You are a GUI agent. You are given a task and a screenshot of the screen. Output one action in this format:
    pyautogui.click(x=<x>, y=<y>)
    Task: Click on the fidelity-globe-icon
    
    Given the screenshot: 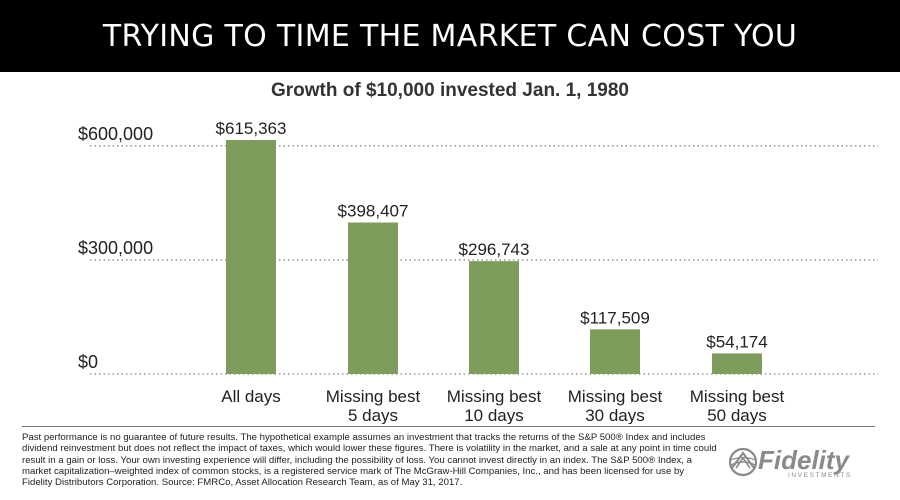 What is the action you would take?
    pyautogui.click(x=743, y=462)
    